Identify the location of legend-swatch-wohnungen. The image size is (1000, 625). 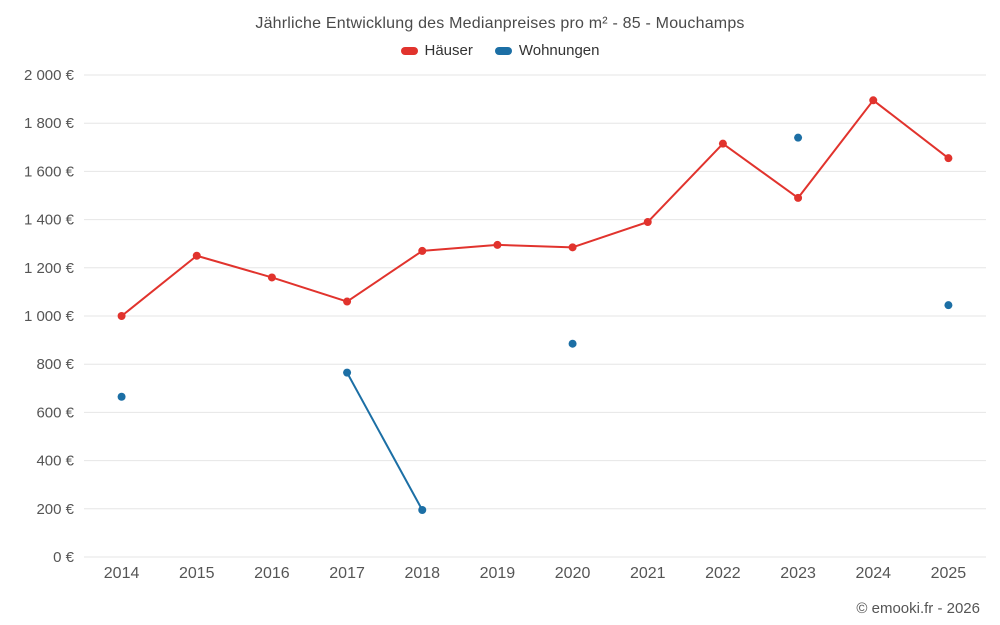
(503, 50).